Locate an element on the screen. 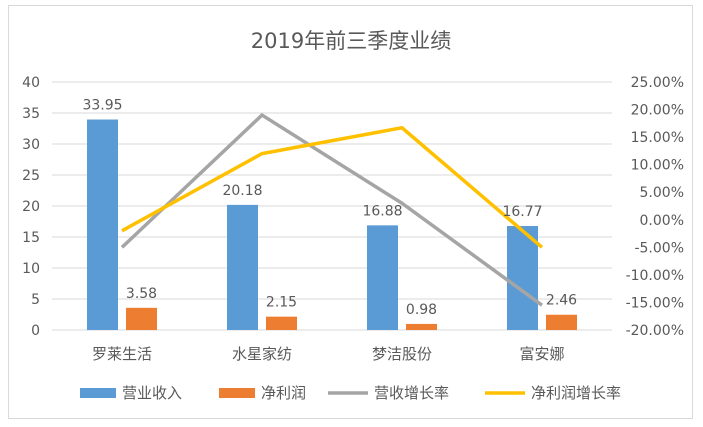 The image size is (703, 427). category-label: 富安娜 is located at coordinates (541, 354).